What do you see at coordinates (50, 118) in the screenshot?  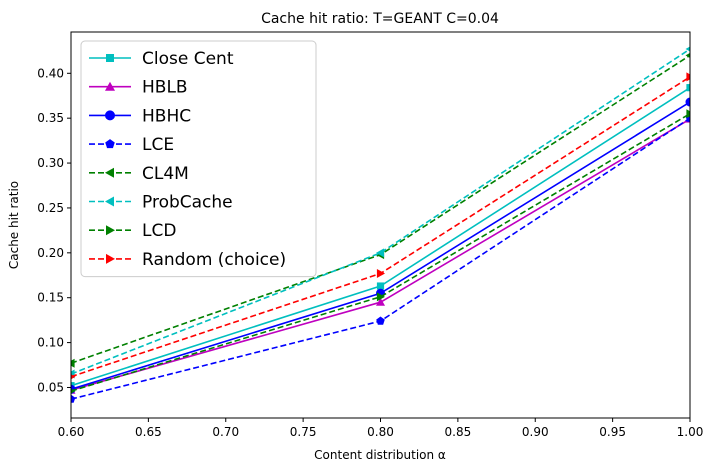 I see `y-tick-label: 0.35` at bounding box center [50, 118].